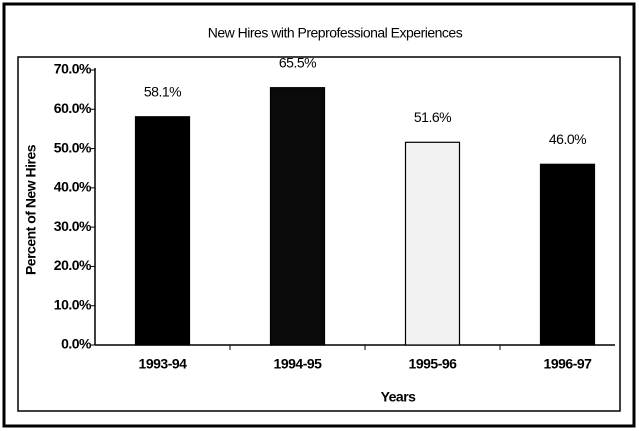  I want to click on y-tick-label: 10.0%, so click(73, 304).